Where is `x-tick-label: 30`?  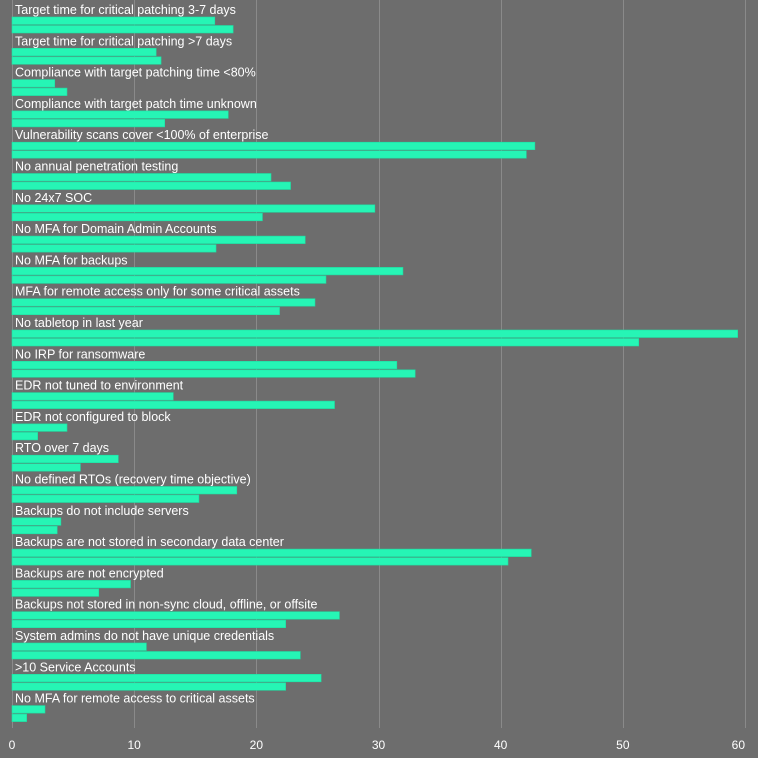 x-tick-label: 30 is located at coordinates (379, 745).